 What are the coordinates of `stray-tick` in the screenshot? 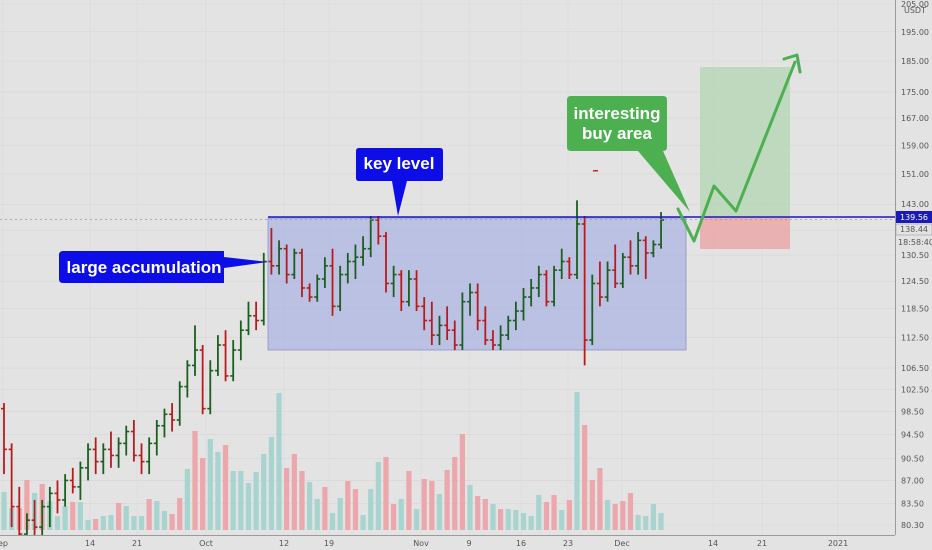 It's located at (595, 171).